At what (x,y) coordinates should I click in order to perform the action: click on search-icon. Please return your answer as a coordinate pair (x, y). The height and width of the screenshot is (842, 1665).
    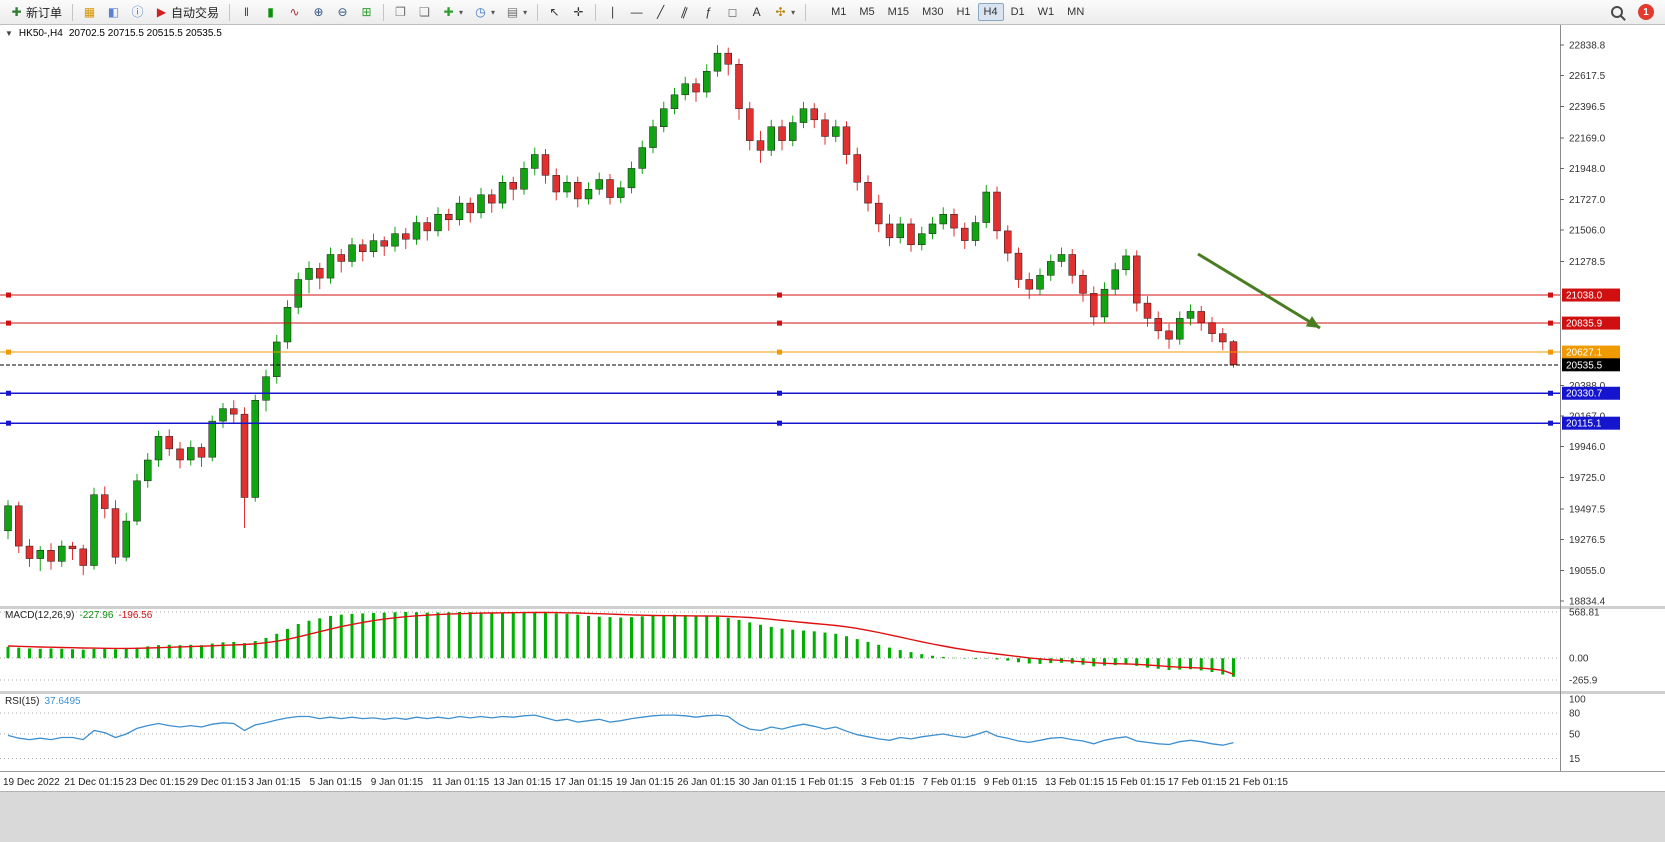
    Looking at the image, I should click on (1617, 12).